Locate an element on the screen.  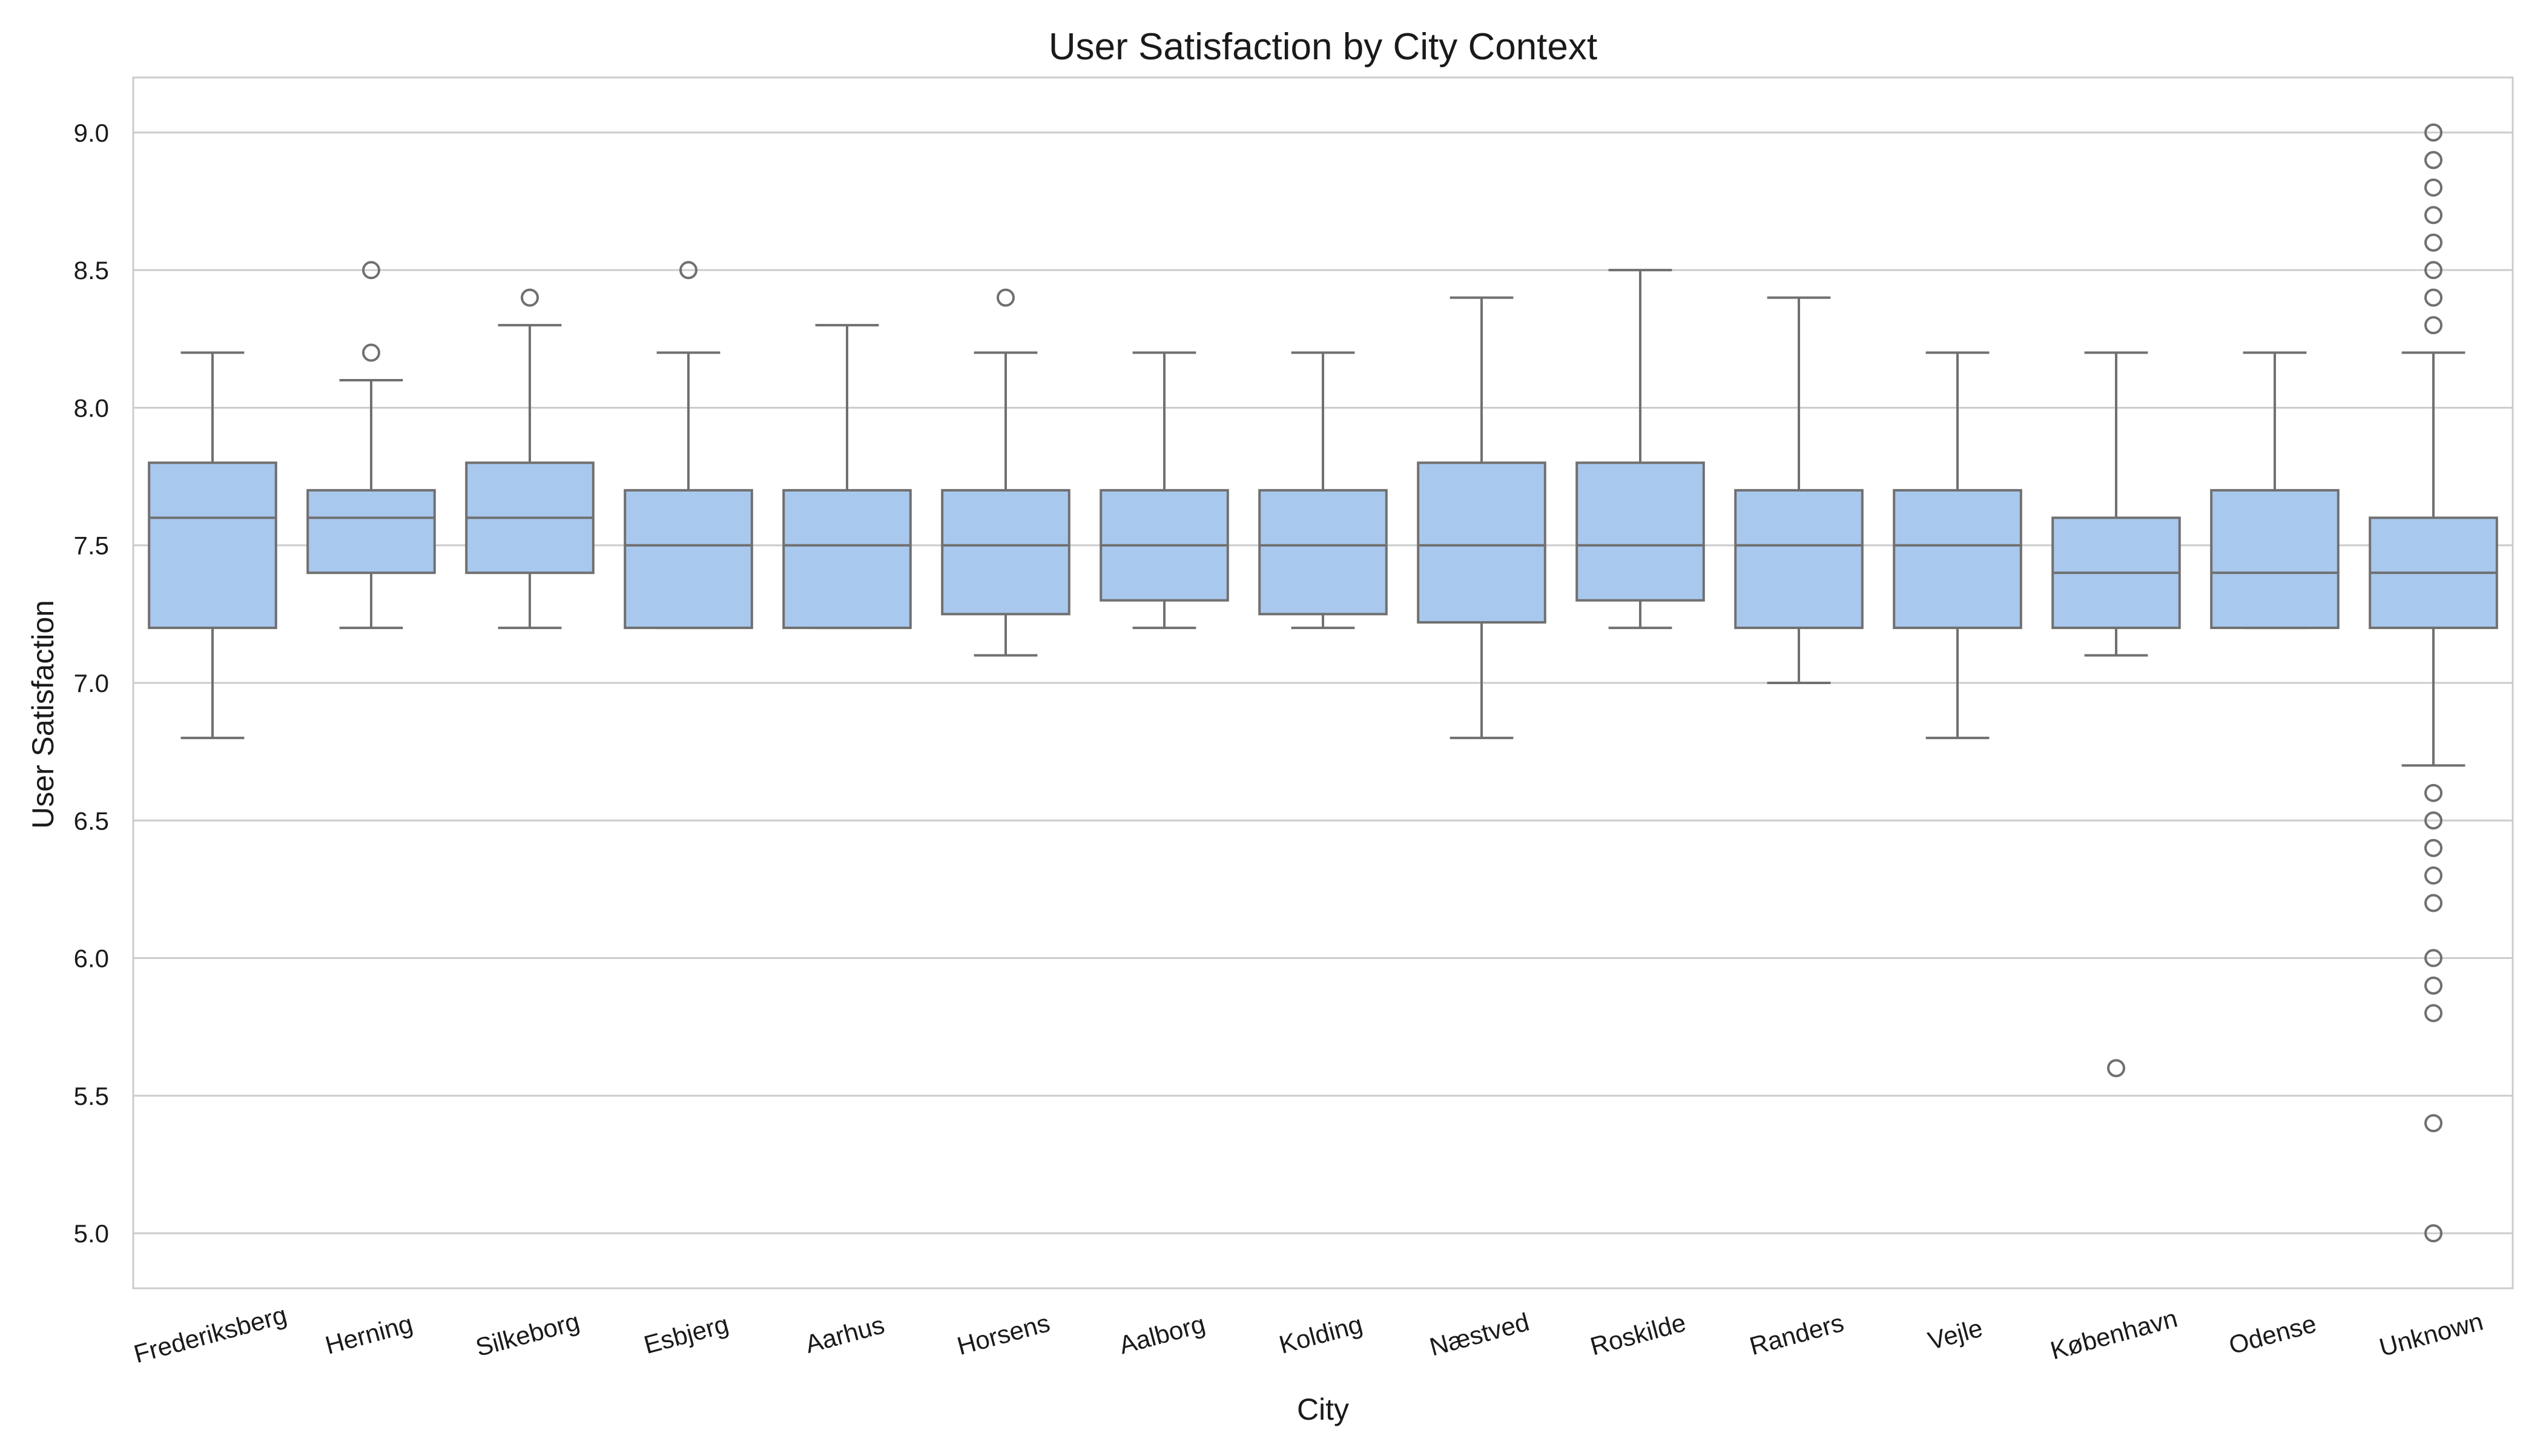
box-silkeborg is located at coordinates (530, 459).